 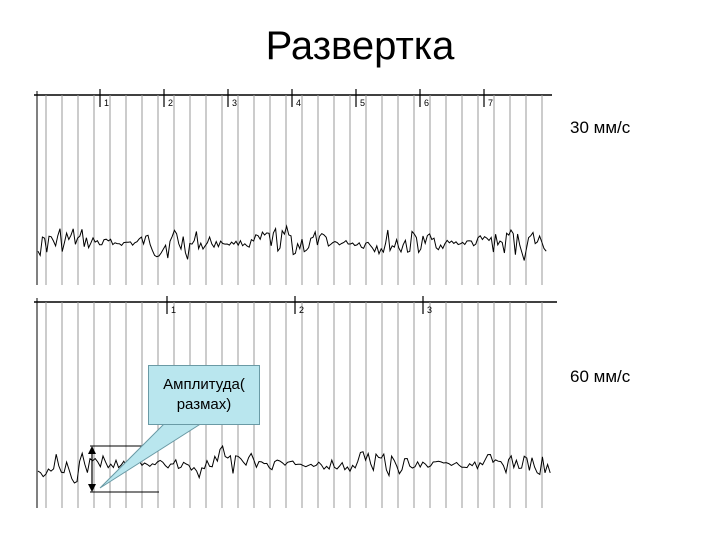 What do you see at coordinates (600, 376) in the screenshot?
I see `speed-label-bottom: 60 мм/с` at bounding box center [600, 376].